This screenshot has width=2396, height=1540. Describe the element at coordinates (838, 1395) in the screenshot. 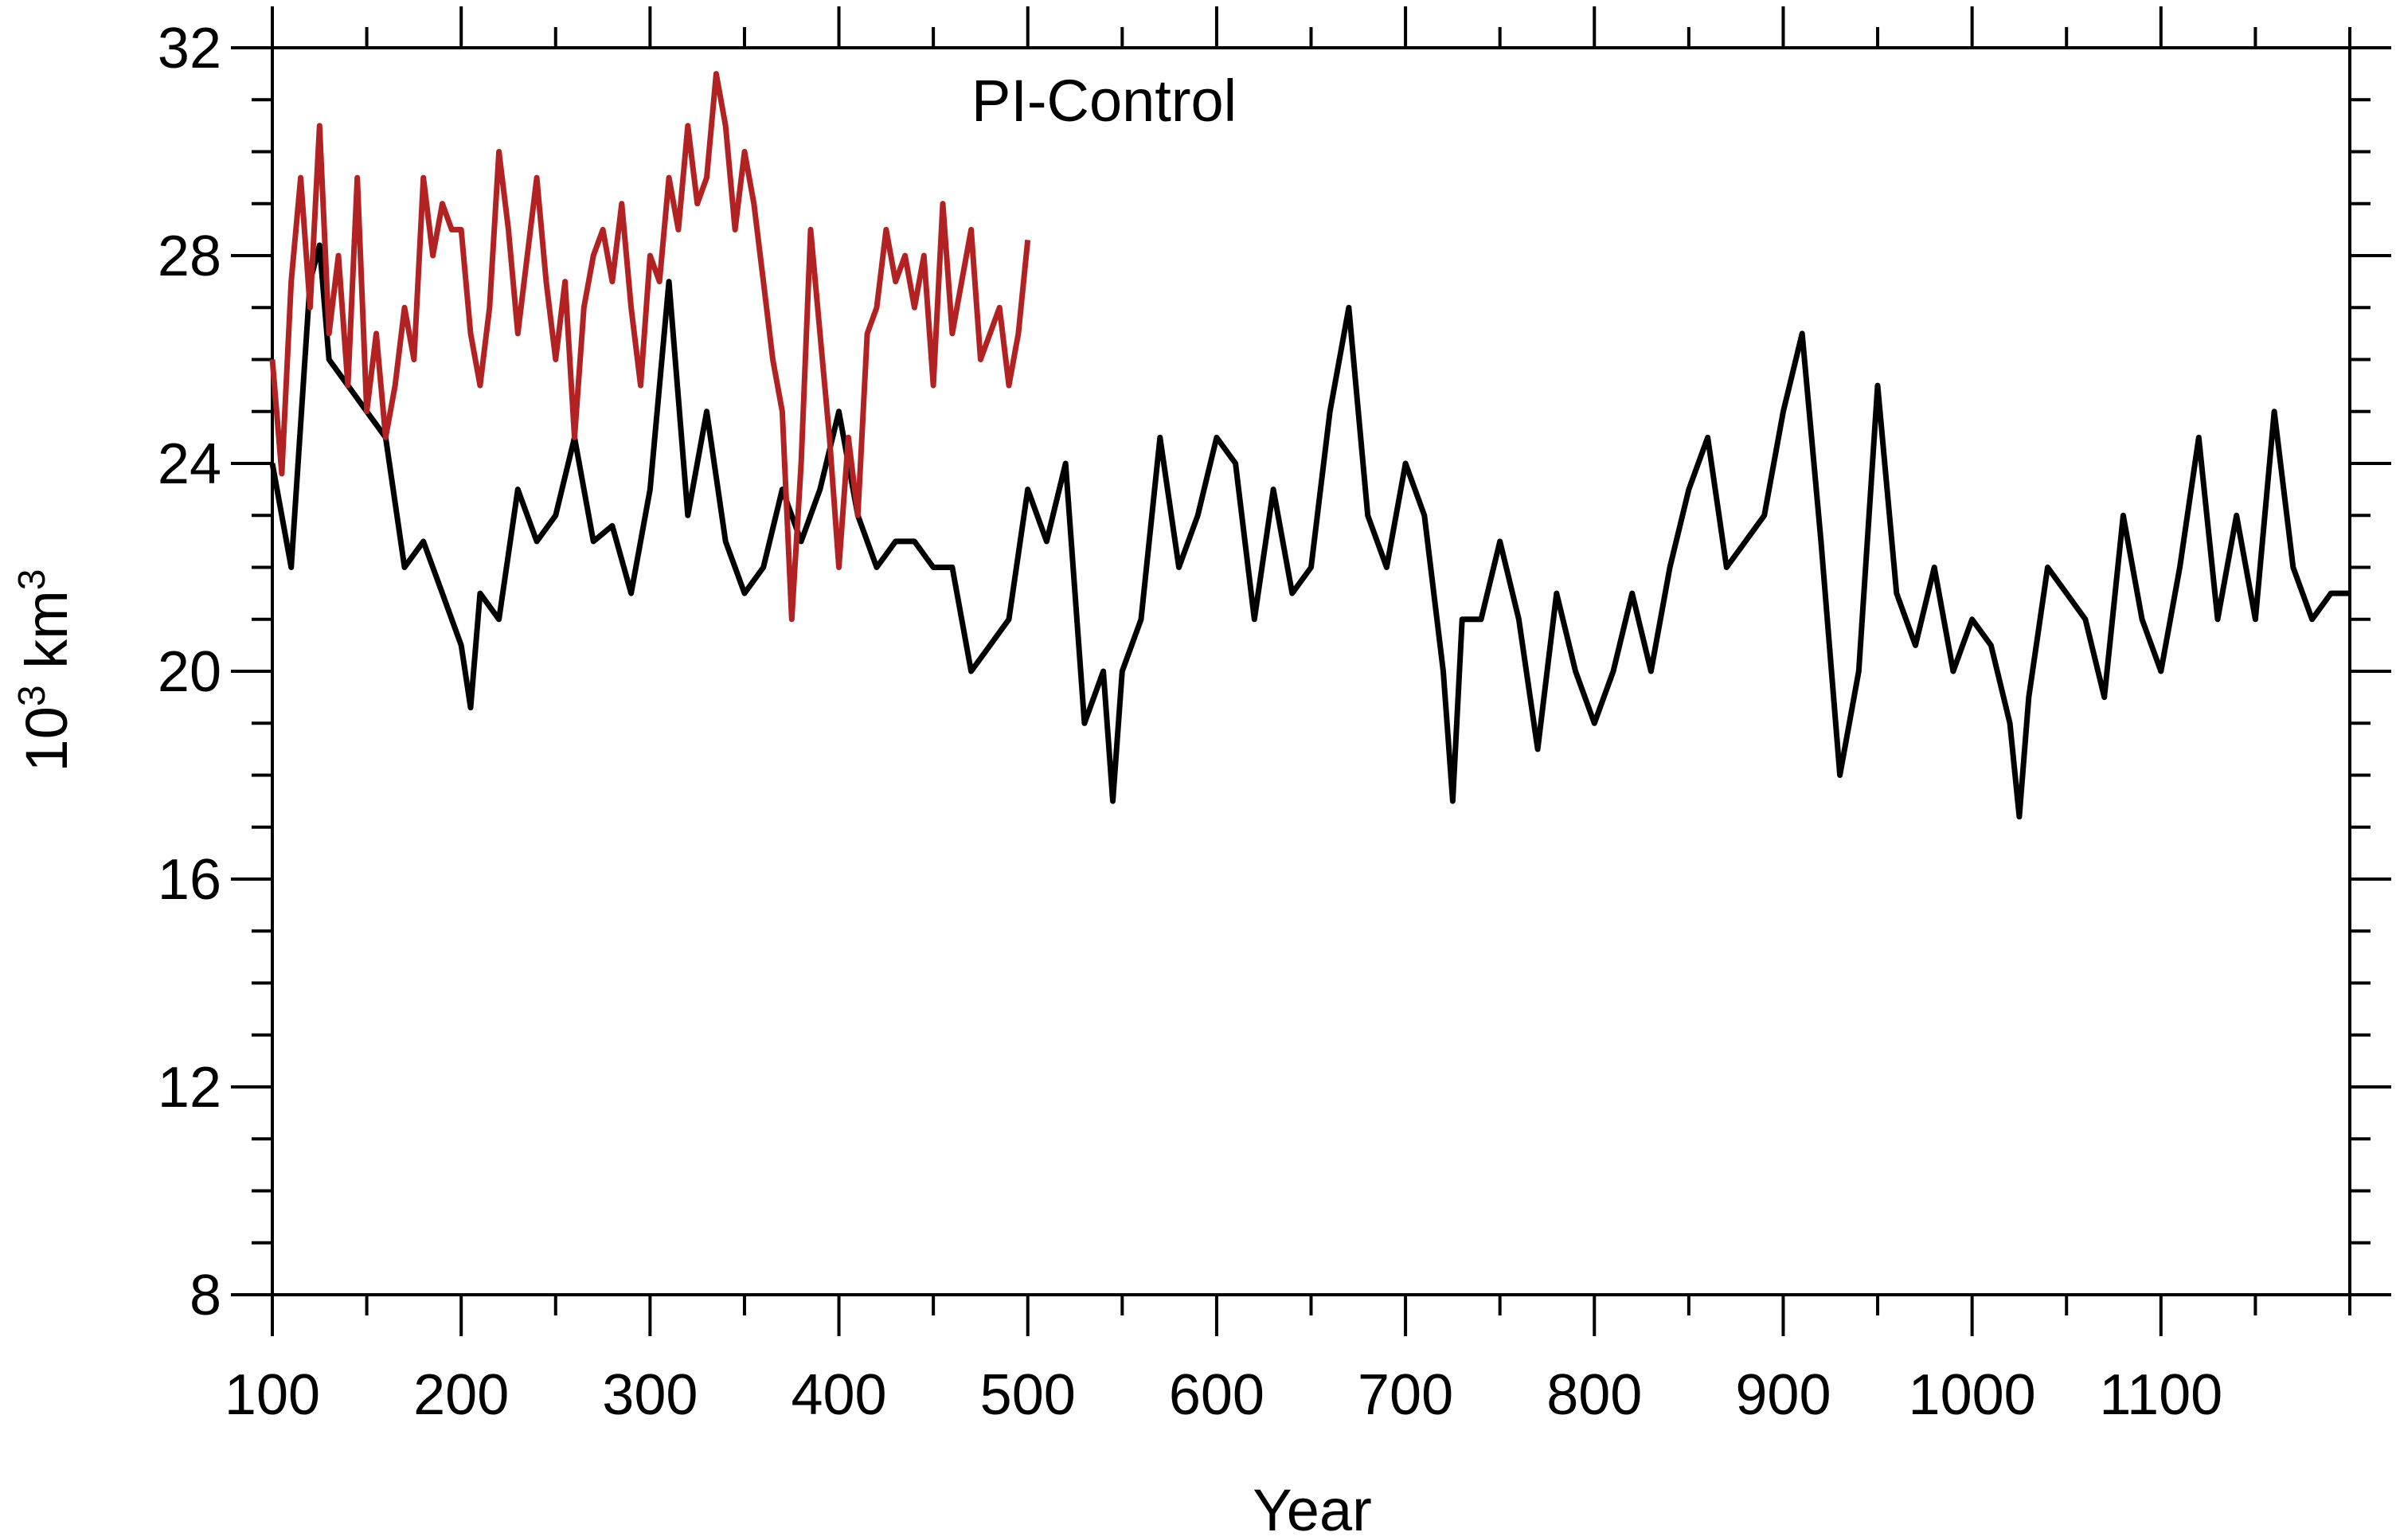

I see `x-tick-label: 400` at that location.